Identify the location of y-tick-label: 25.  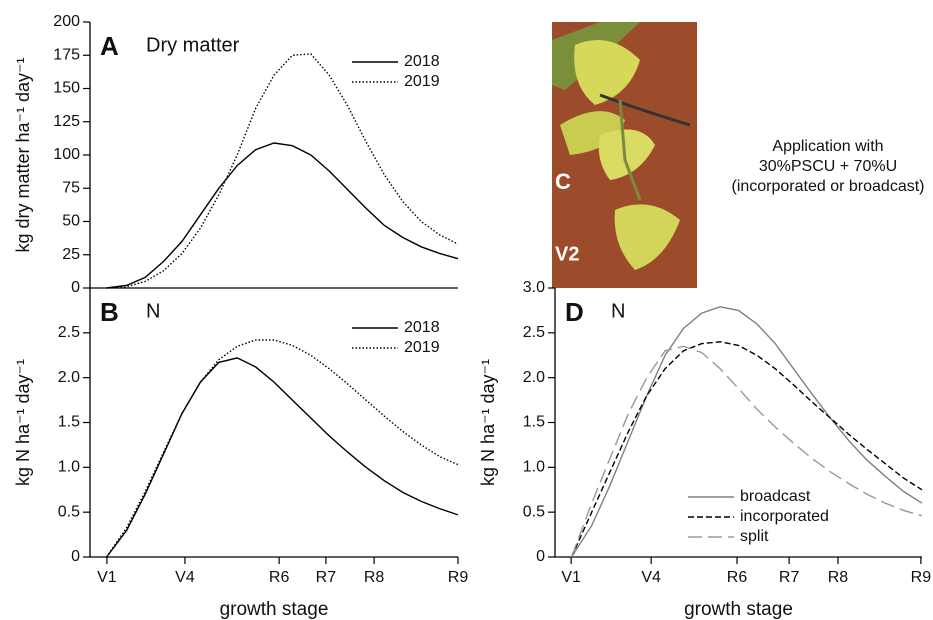
(71, 254).